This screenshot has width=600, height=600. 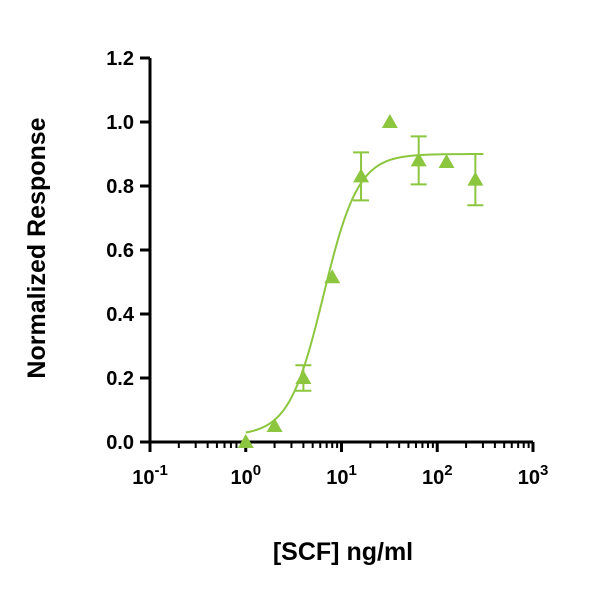 What do you see at coordinates (120, 59) in the screenshot?
I see `y-tick-label: 1.2` at bounding box center [120, 59].